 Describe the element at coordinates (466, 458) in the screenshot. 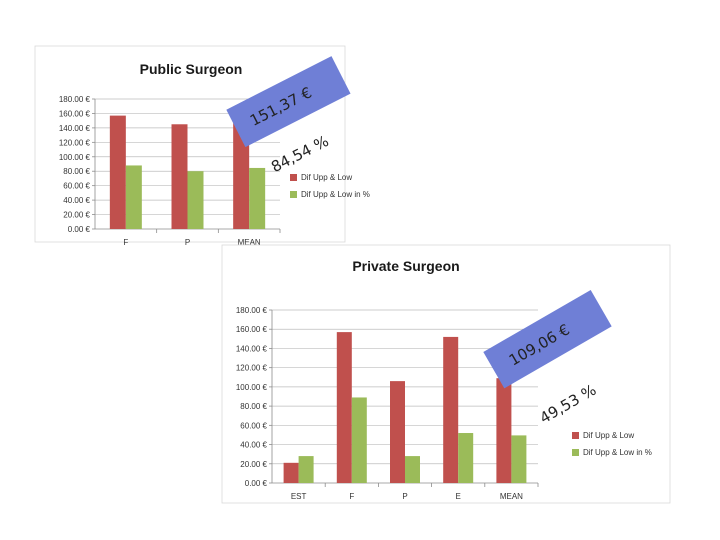

I see `private-bar-pct-e` at that location.